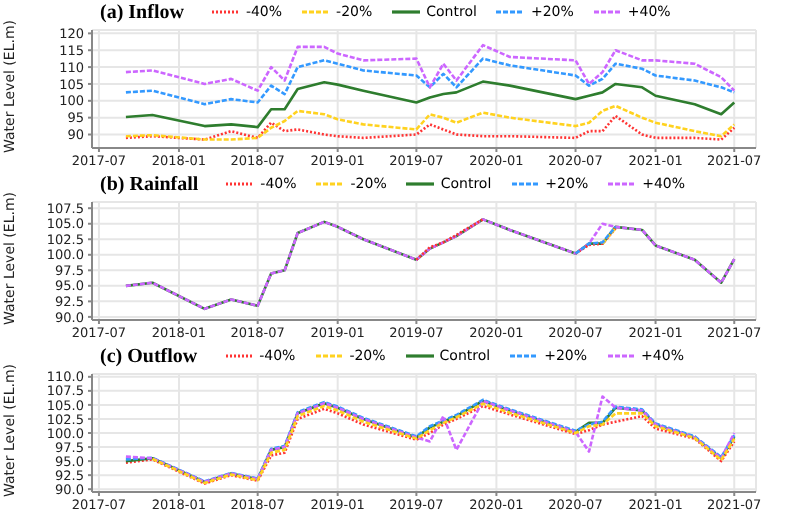 The height and width of the screenshot is (520, 800). I want to click on chart-title: (b) Rainfall, so click(149, 184).